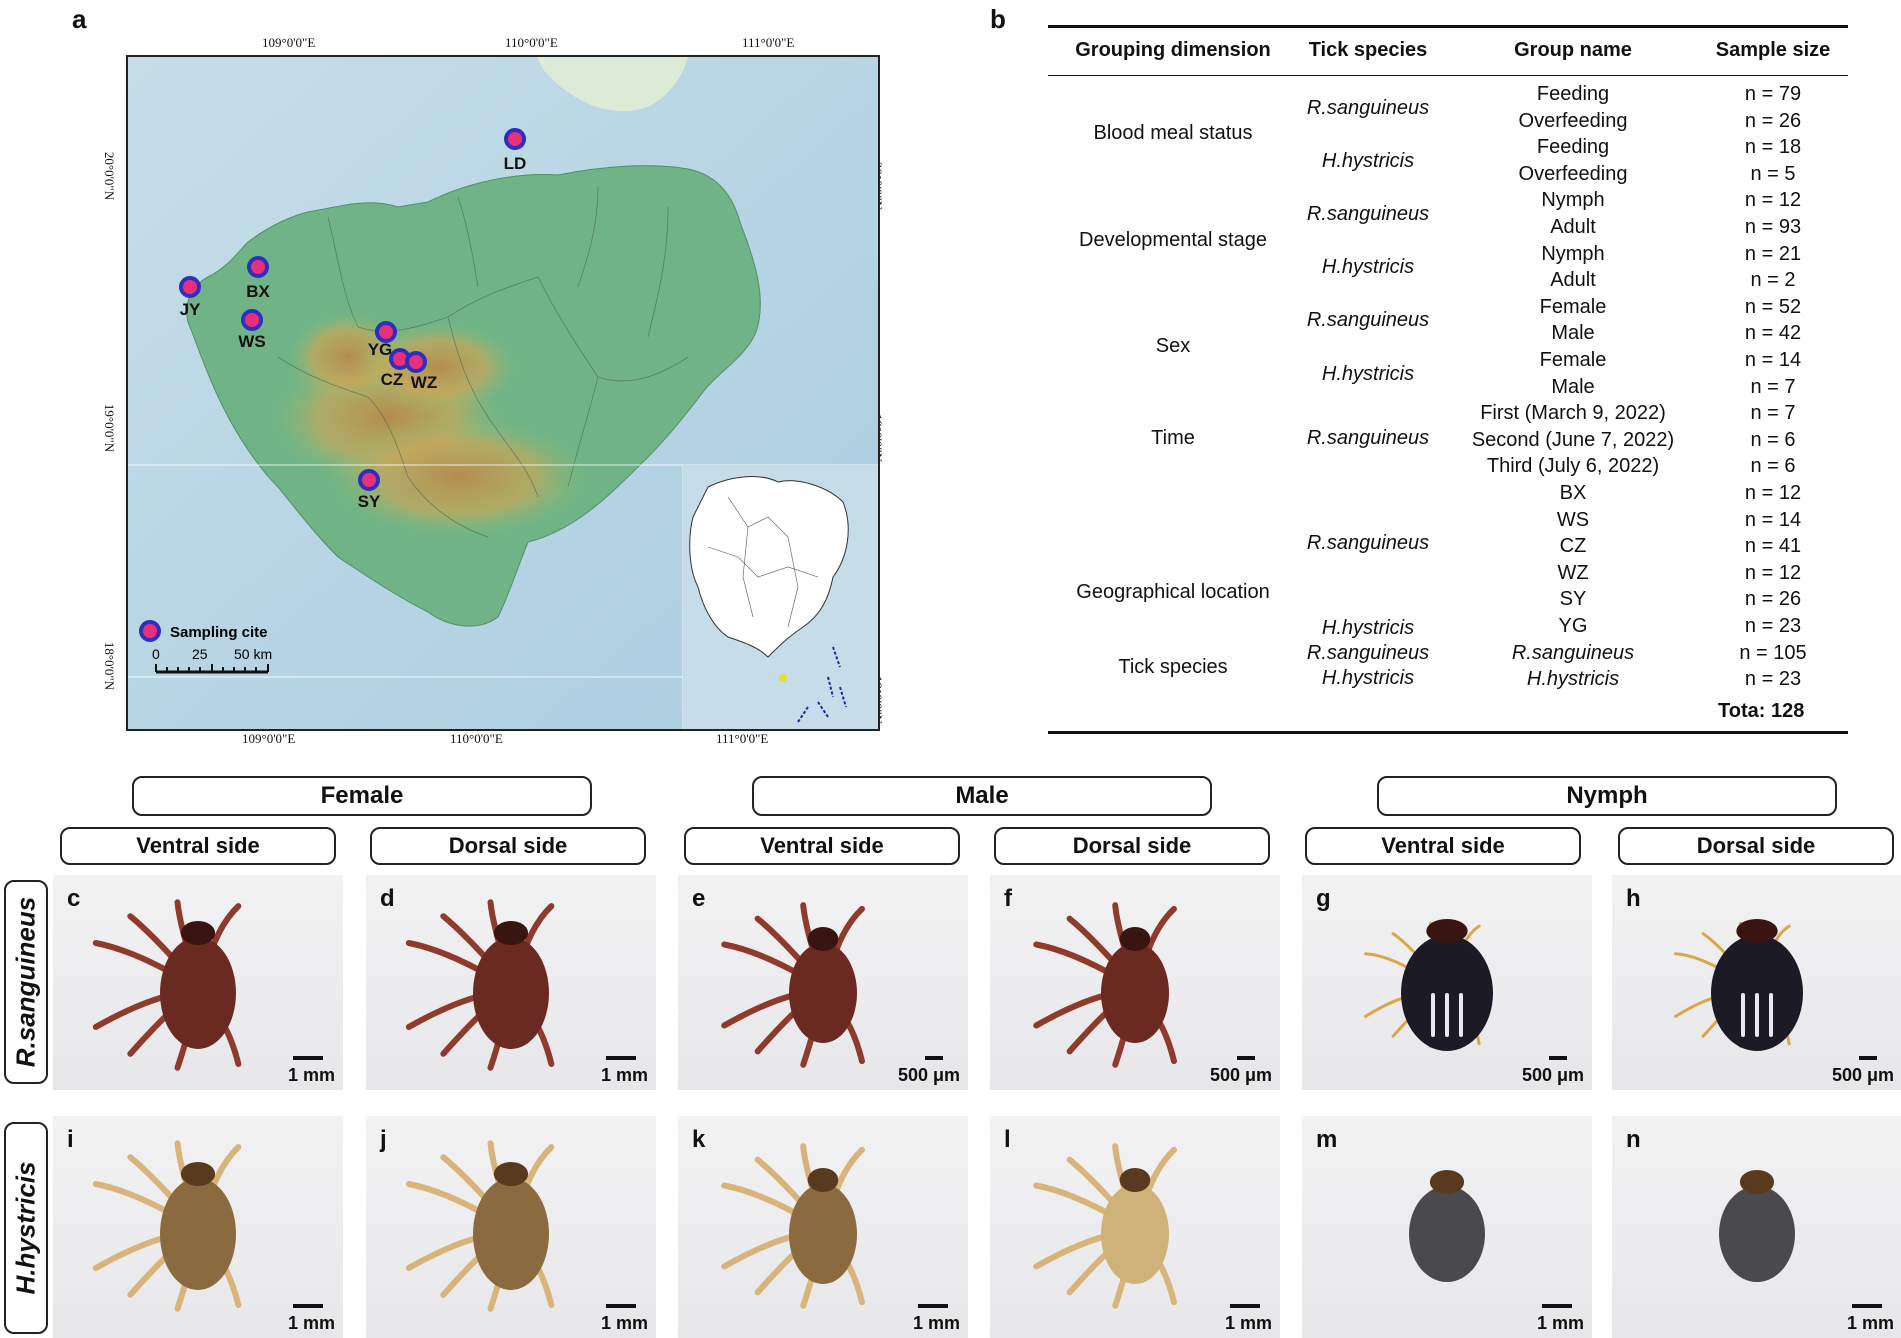 This screenshot has height=1338, width=1901. I want to click on dim-developmental-stage: Developmental stage, so click(1173, 240).